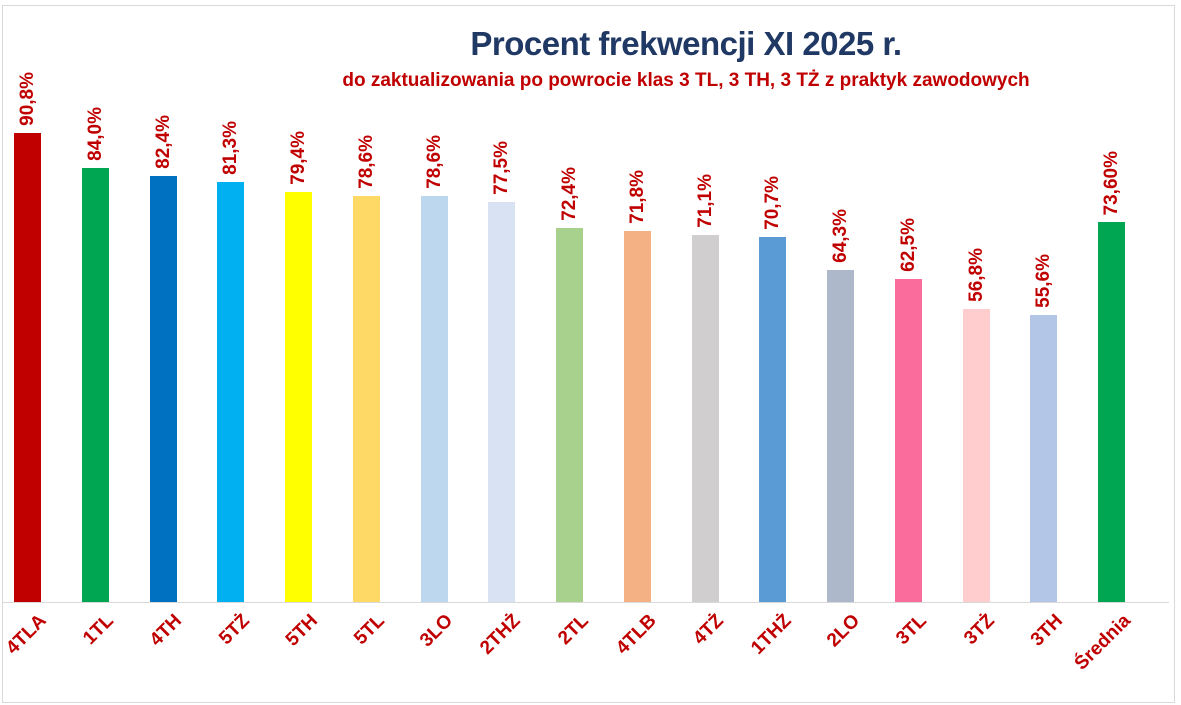 The height and width of the screenshot is (705, 1181). Describe the element at coordinates (1111, 182) in the screenshot. I see `bar-value-label: 73,60%` at that location.